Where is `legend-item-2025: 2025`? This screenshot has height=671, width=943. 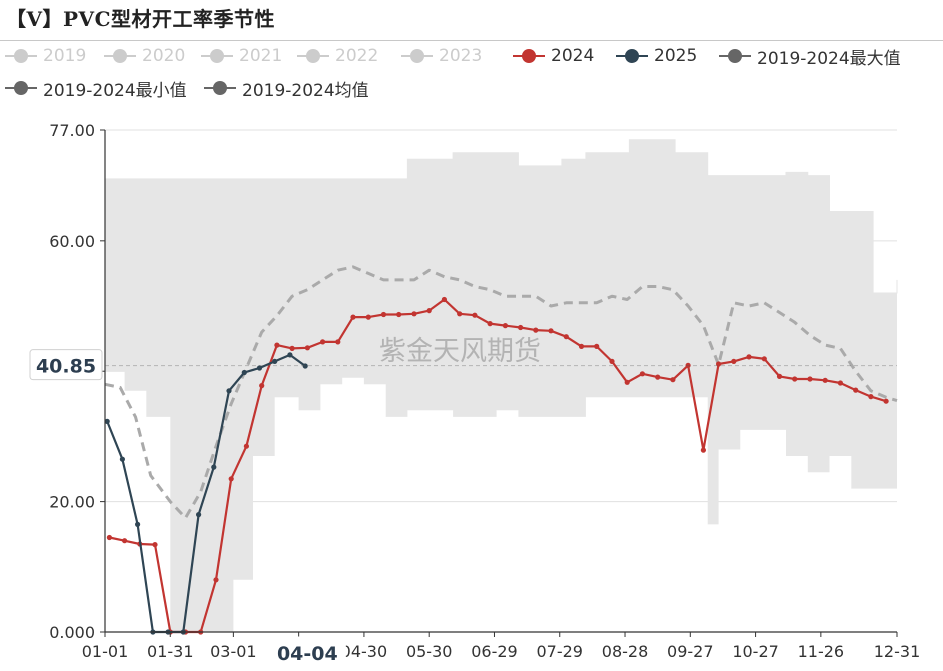 legend-item-2025: 2025 is located at coordinates (656, 56).